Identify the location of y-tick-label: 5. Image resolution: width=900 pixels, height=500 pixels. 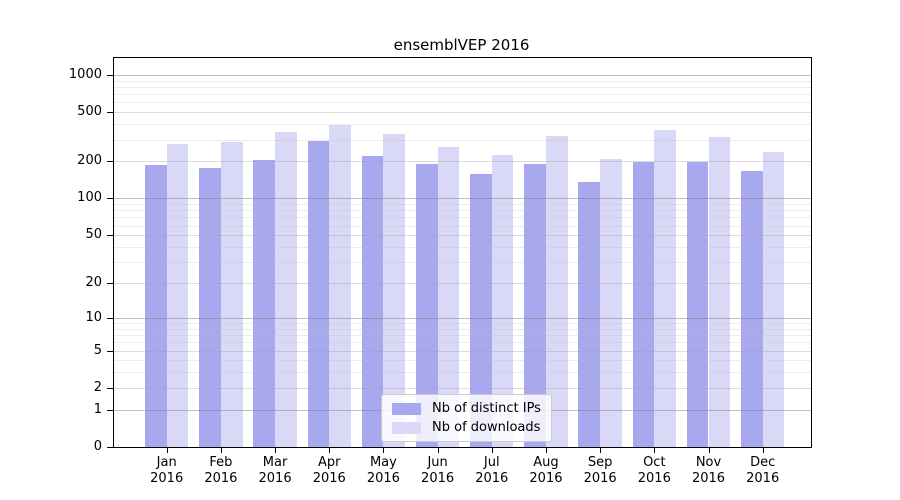
(97, 350).